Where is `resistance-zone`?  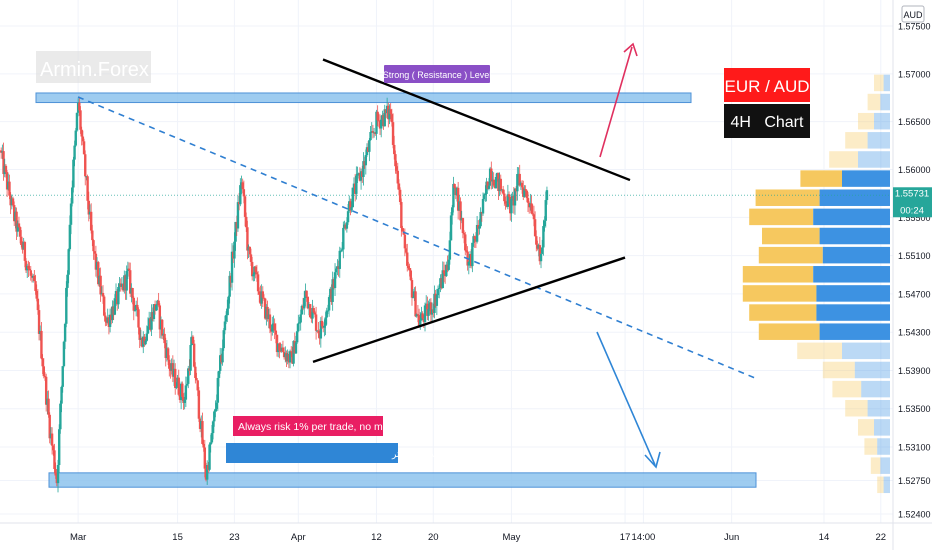
resistance-zone is located at coordinates (363, 98).